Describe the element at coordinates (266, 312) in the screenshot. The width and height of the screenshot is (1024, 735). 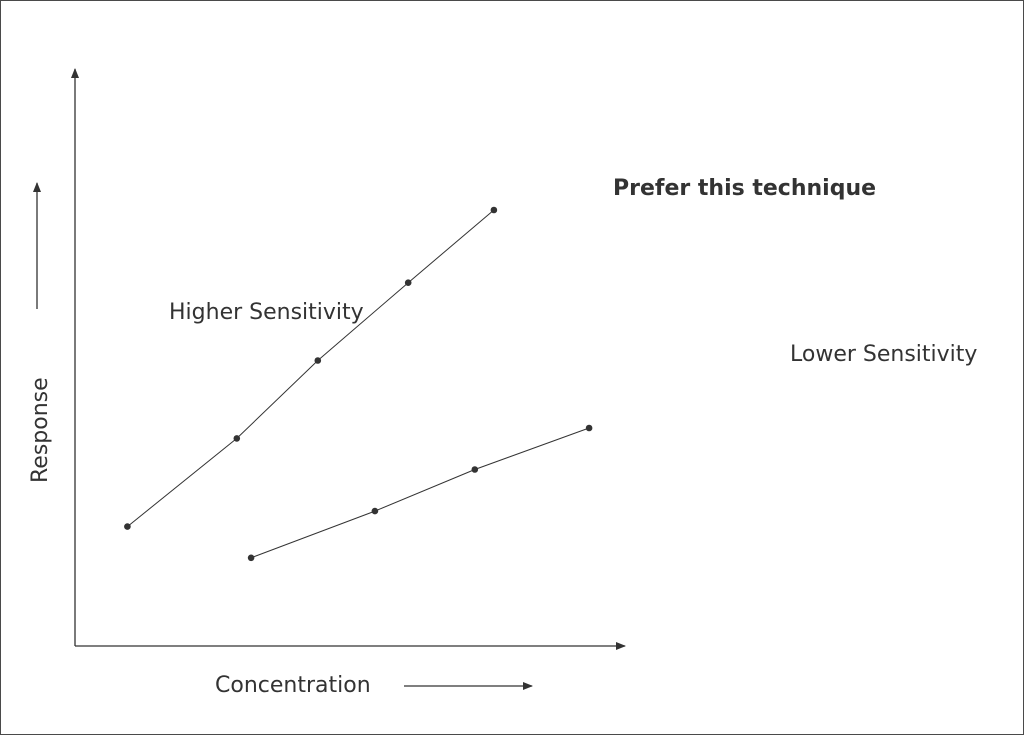
I see `higher-sensitivity-label: Higher Sensitivity` at that location.